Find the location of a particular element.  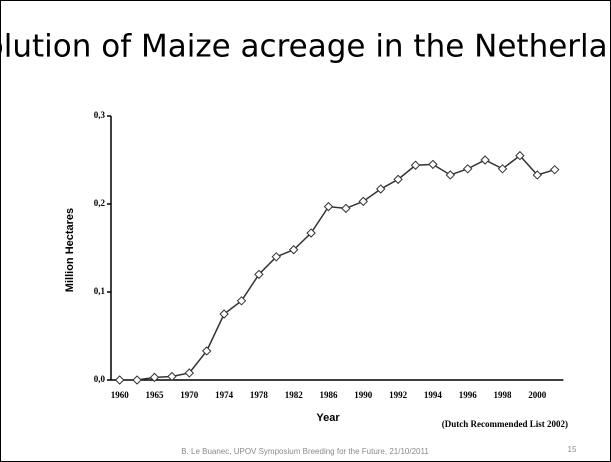

x-tick-label: 1992 is located at coordinates (398, 395).